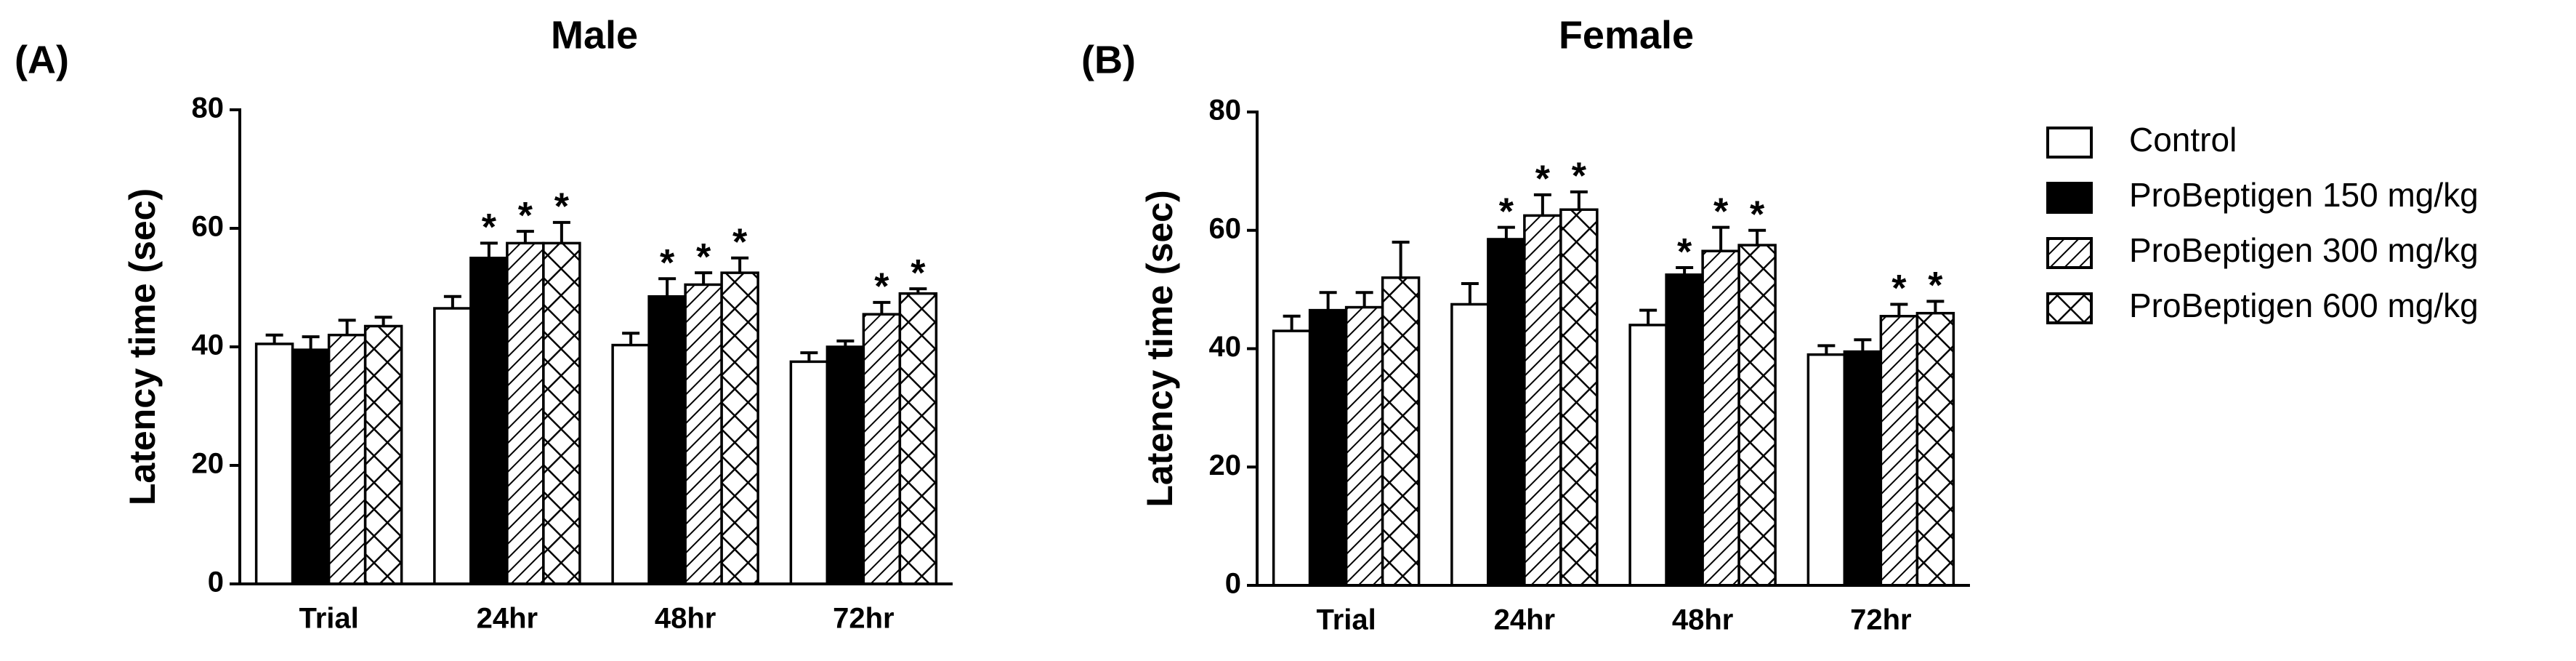 The width and height of the screenshot is (2576, 661). I want to click on legend-label: ProBeptigen 600 mg/kg, so click(2304, 305).